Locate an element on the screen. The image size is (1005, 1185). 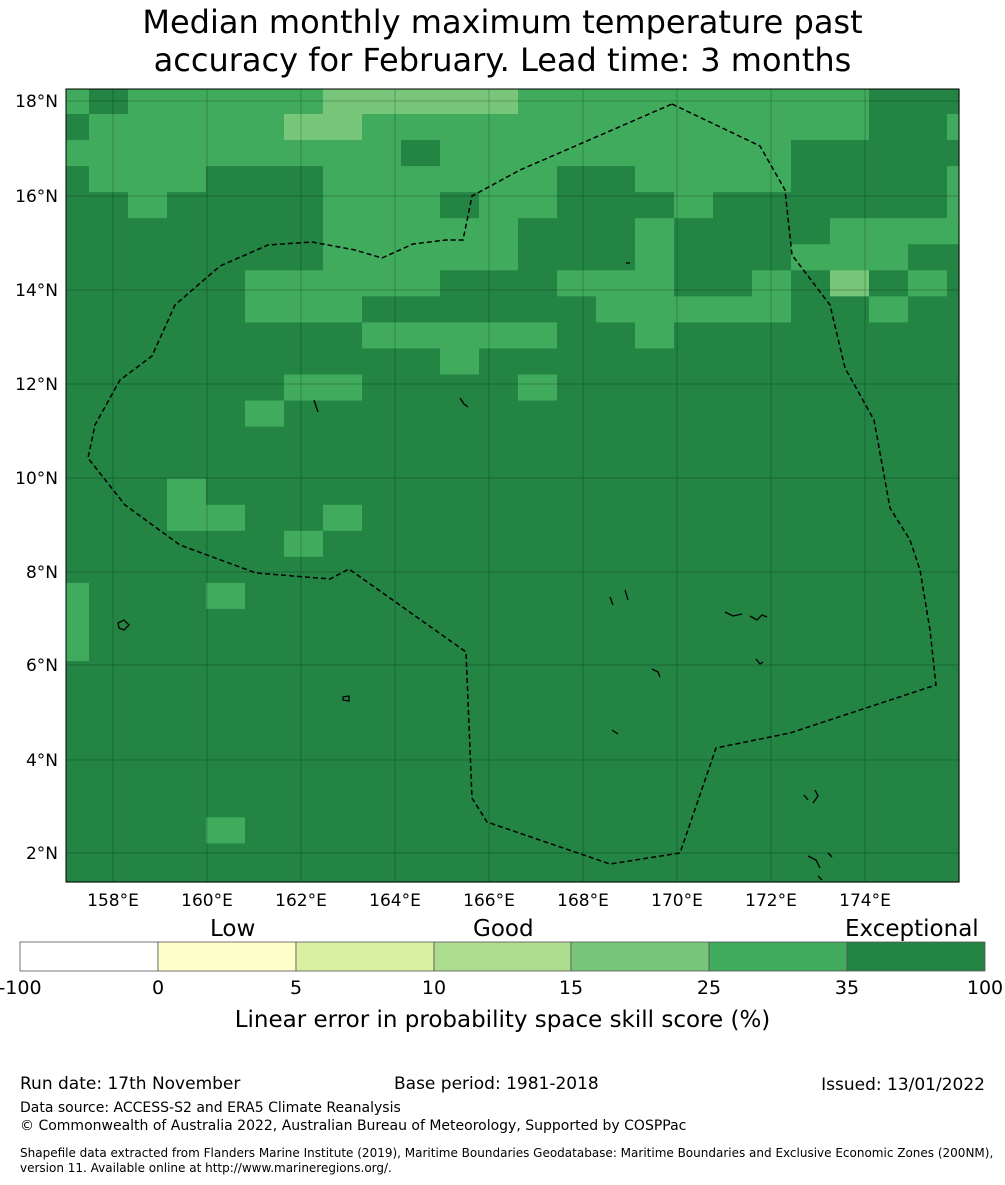
latitude-label: 14°N is located at coordinates (36, 291).